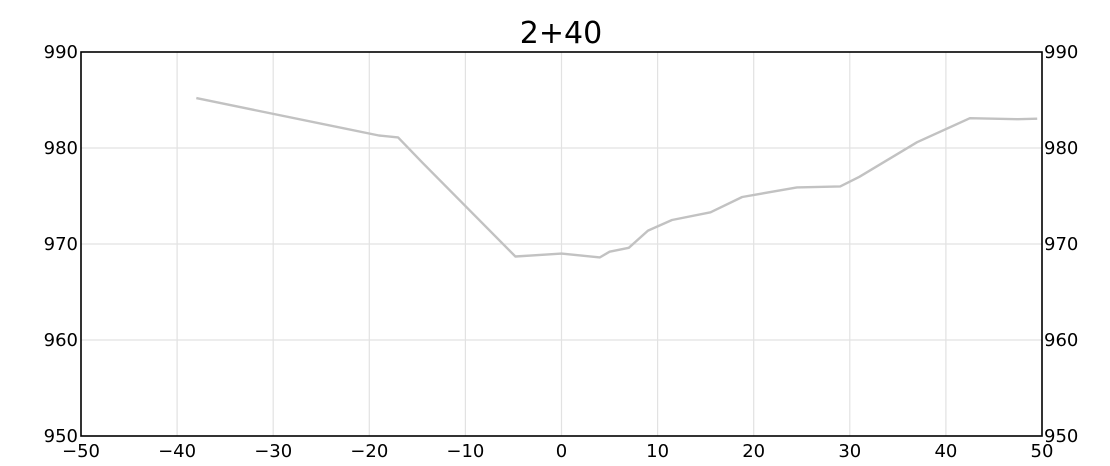 Image resolution: width=1110 pixels, height=466 pixels. I want to click on y-tick-label-right: 980, so click(1061, 148).